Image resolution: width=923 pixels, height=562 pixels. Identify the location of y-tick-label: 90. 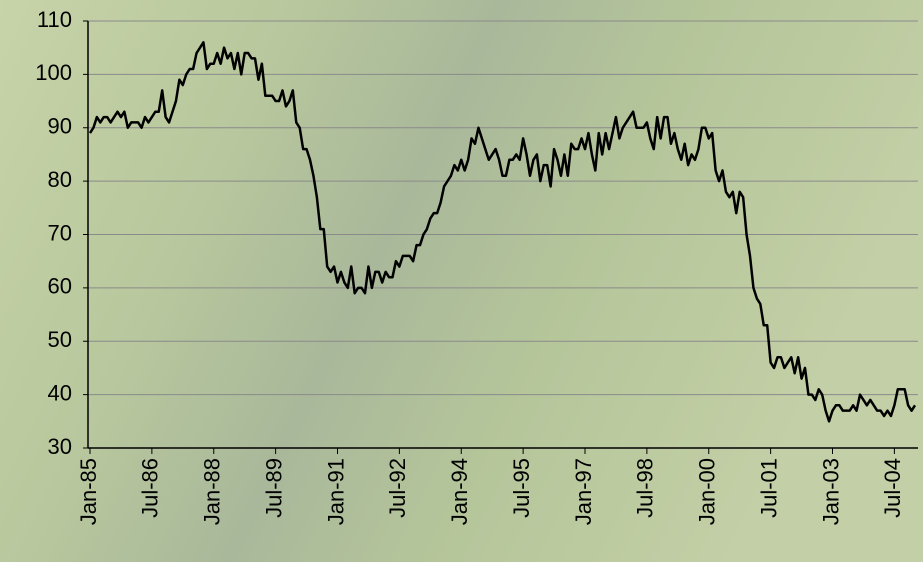
(60, 126).